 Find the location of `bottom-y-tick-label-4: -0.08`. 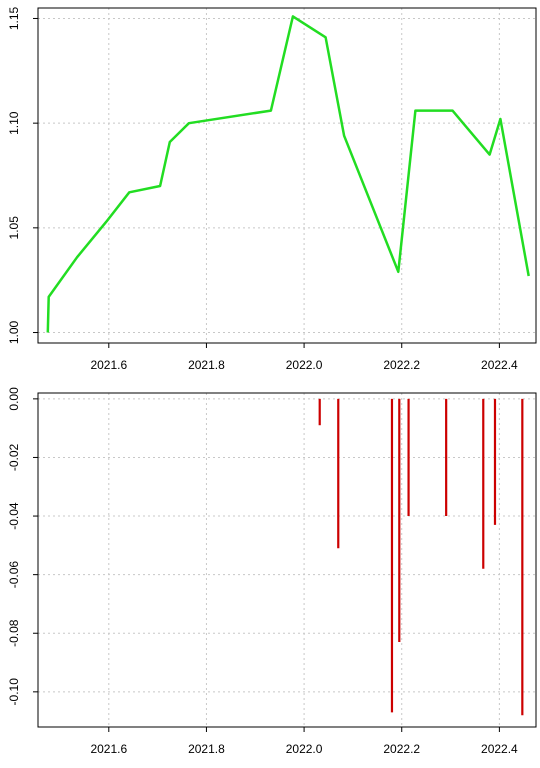

bottom-y-tick-label-4: -0.08 is located at coordinates (14, 633).